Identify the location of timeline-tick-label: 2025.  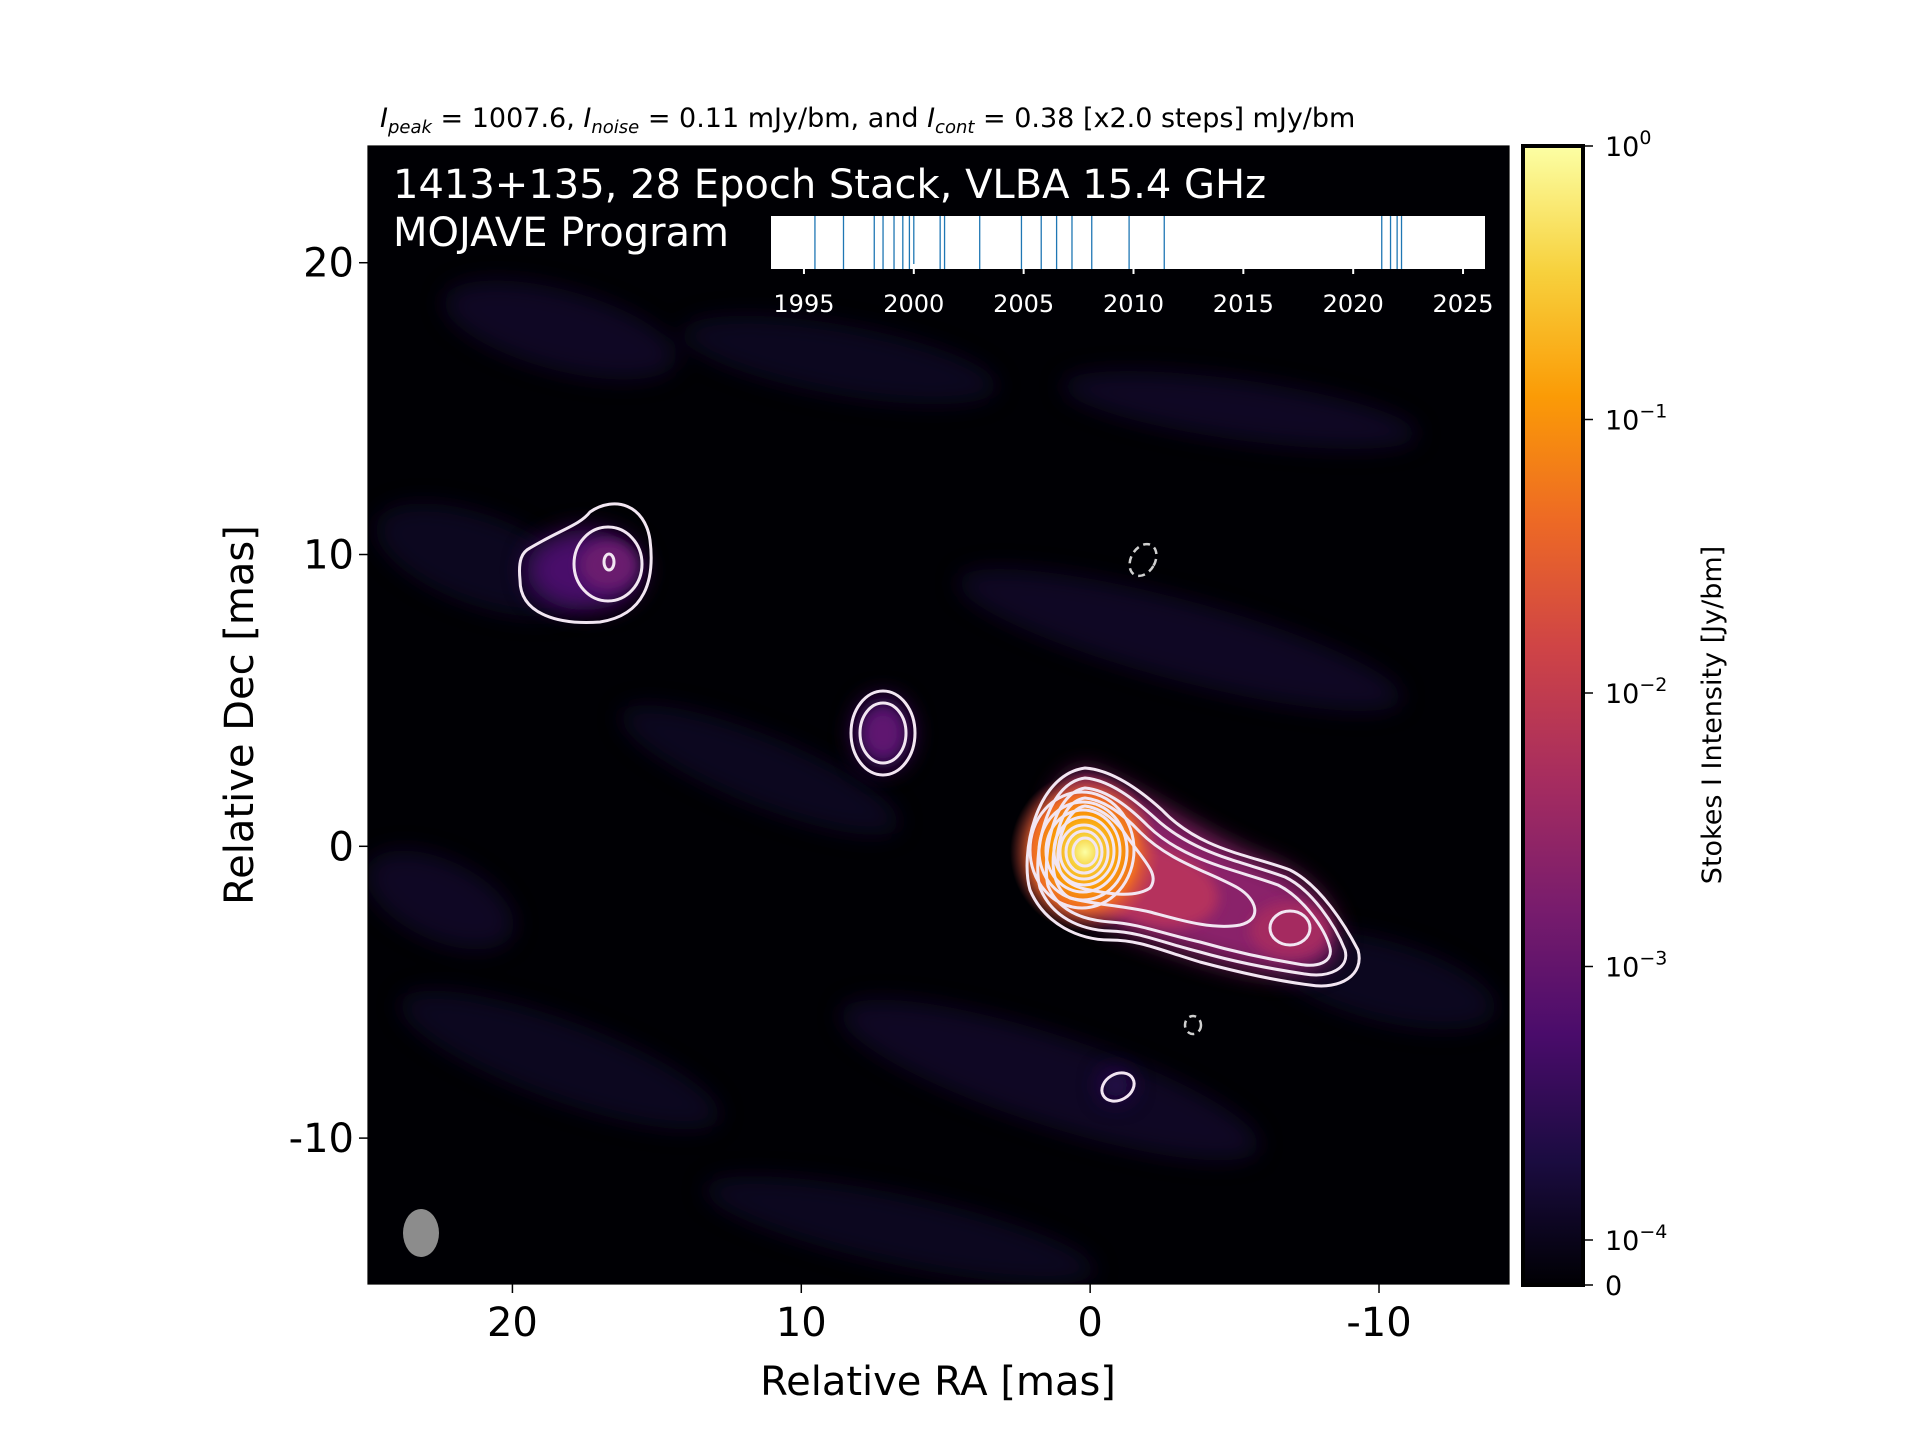
(1462, 304).